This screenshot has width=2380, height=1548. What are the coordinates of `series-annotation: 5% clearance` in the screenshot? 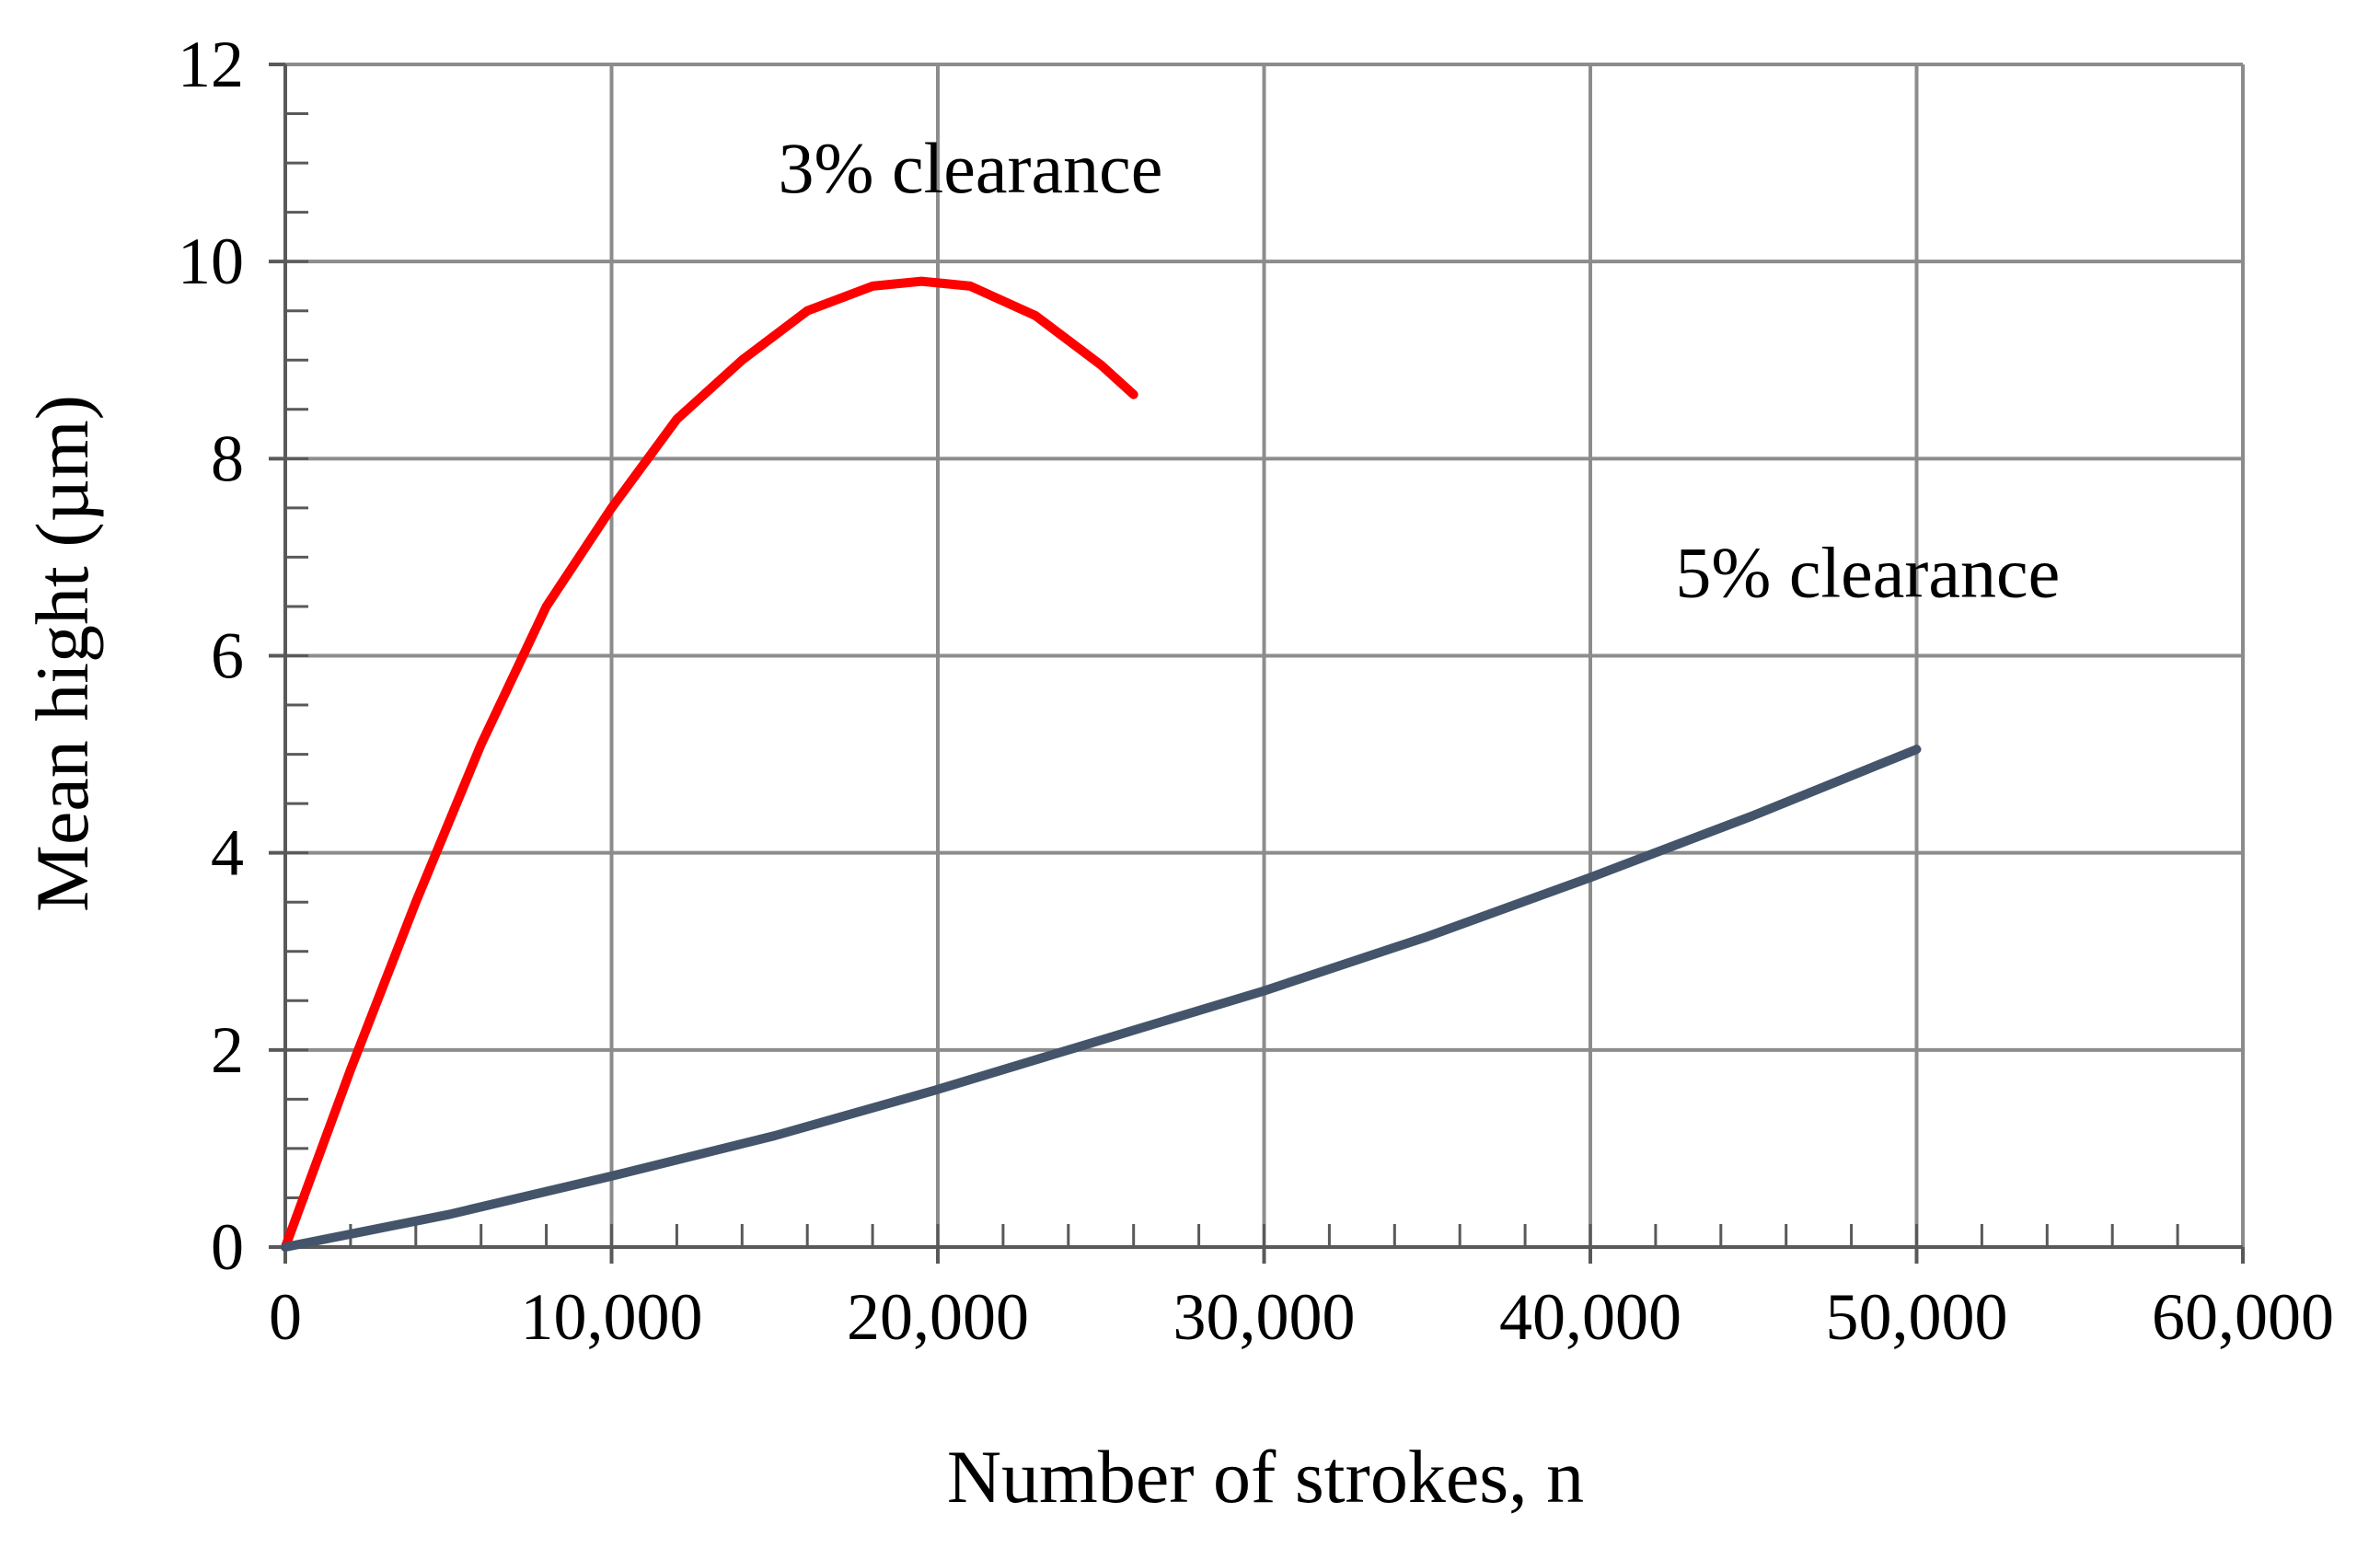 It's located at (1867, 572).